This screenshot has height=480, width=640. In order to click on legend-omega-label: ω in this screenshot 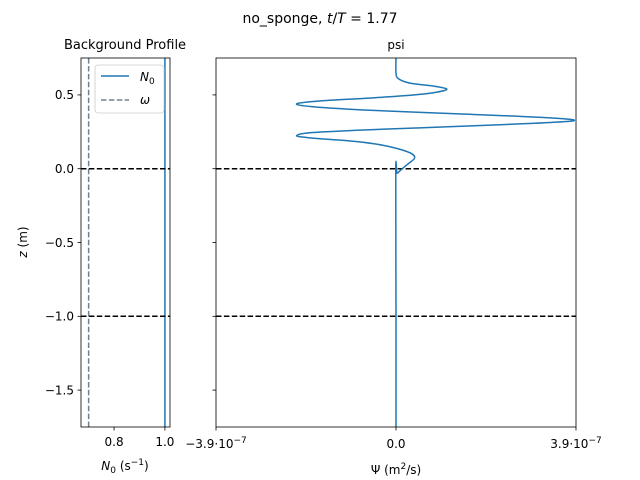, I will do `click(145, 100)`.